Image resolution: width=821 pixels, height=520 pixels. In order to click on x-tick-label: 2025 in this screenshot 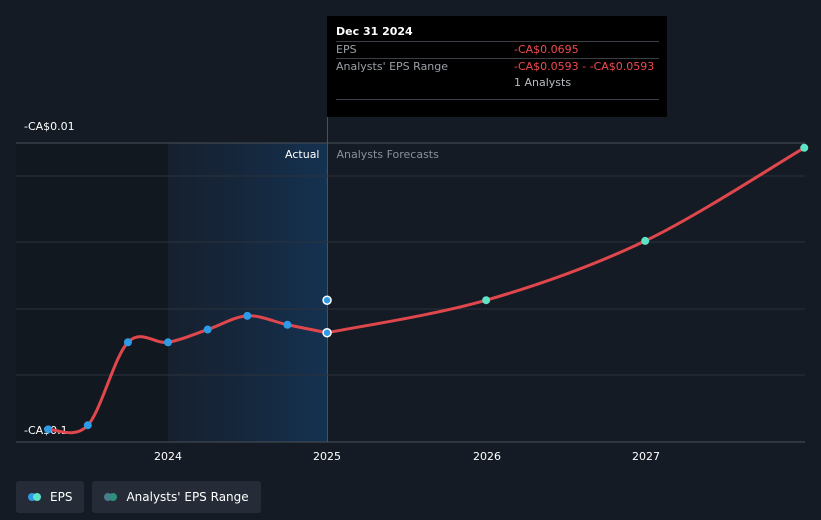, I will do `click(327, 456)`.